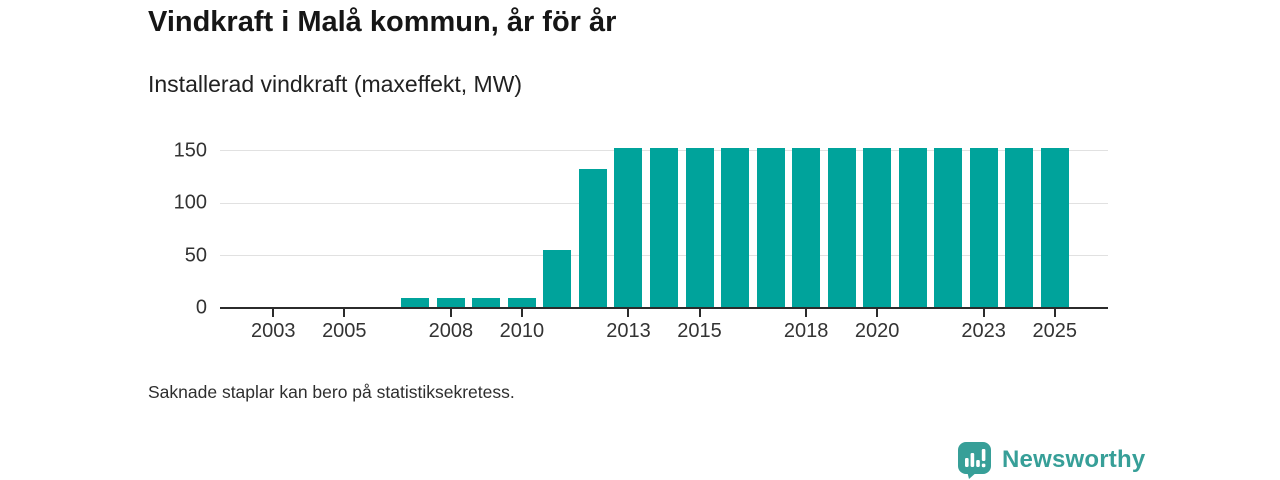 The height and width of the screenshot is (480, 1280). Describe the element at coordinates (415, 302) in the screenshot. I see `bar-2007` at that location.